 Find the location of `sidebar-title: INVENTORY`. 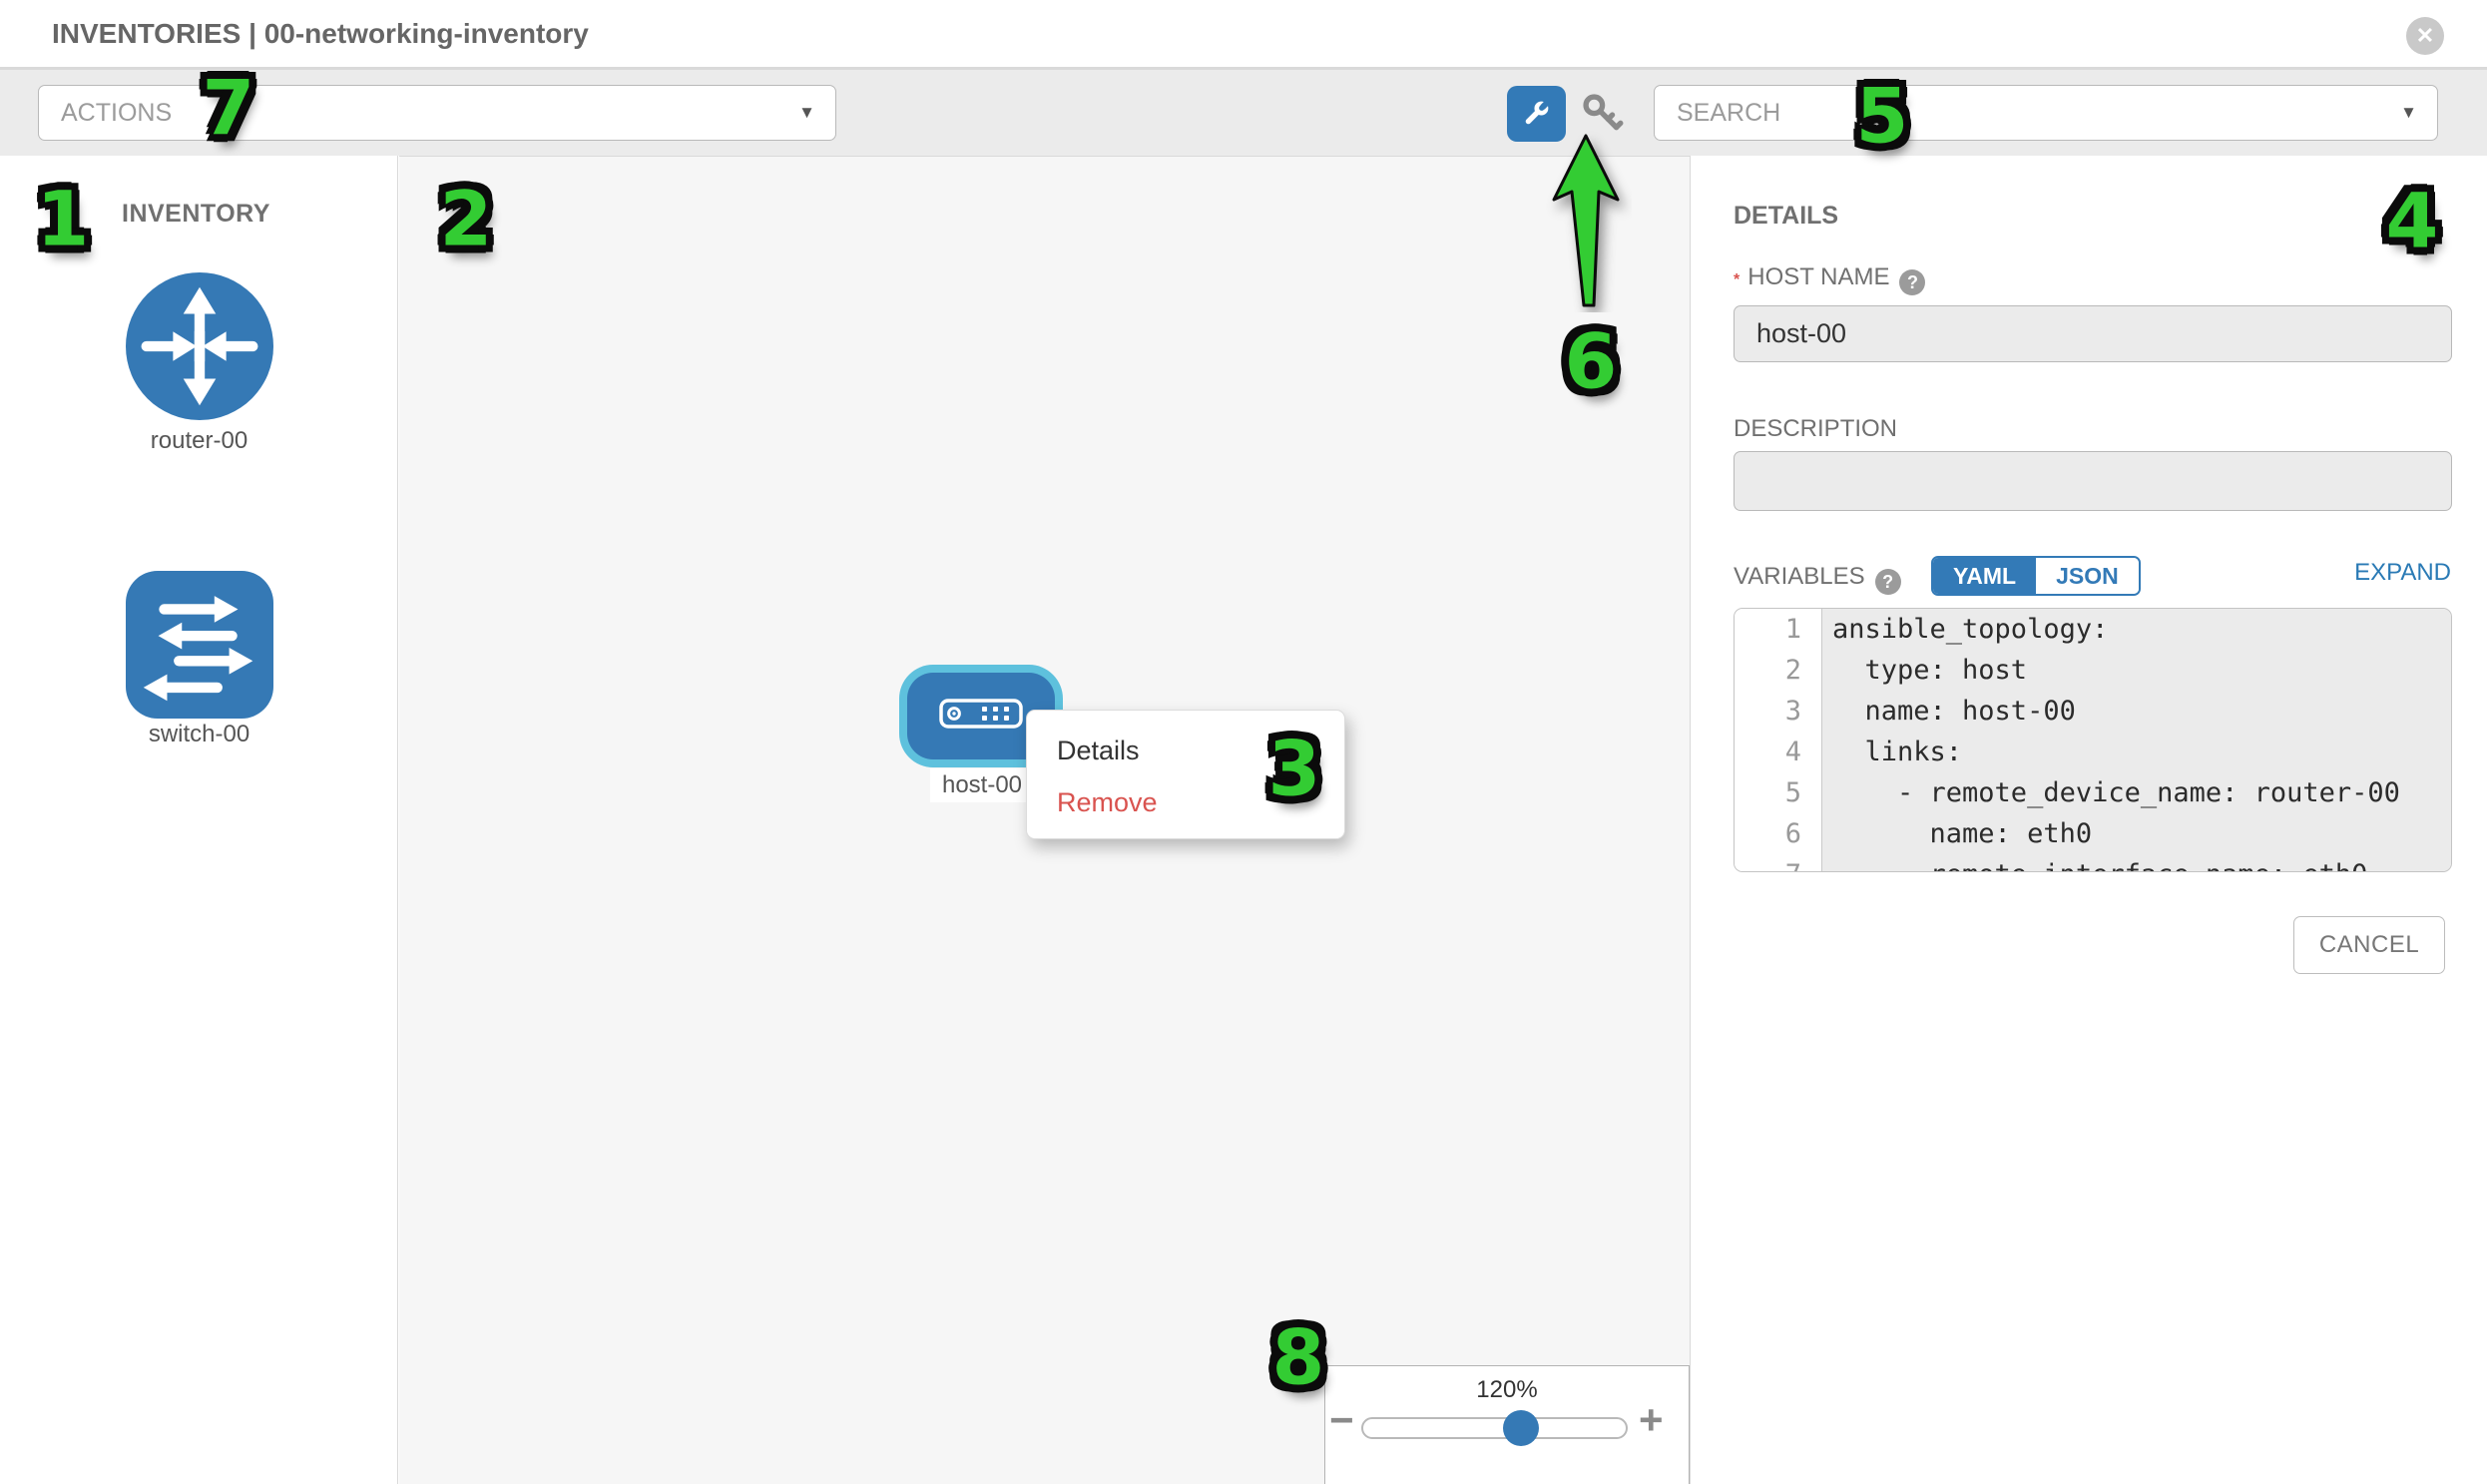

sidebar-title: INVENTORY is located at coordinates (196, 214).